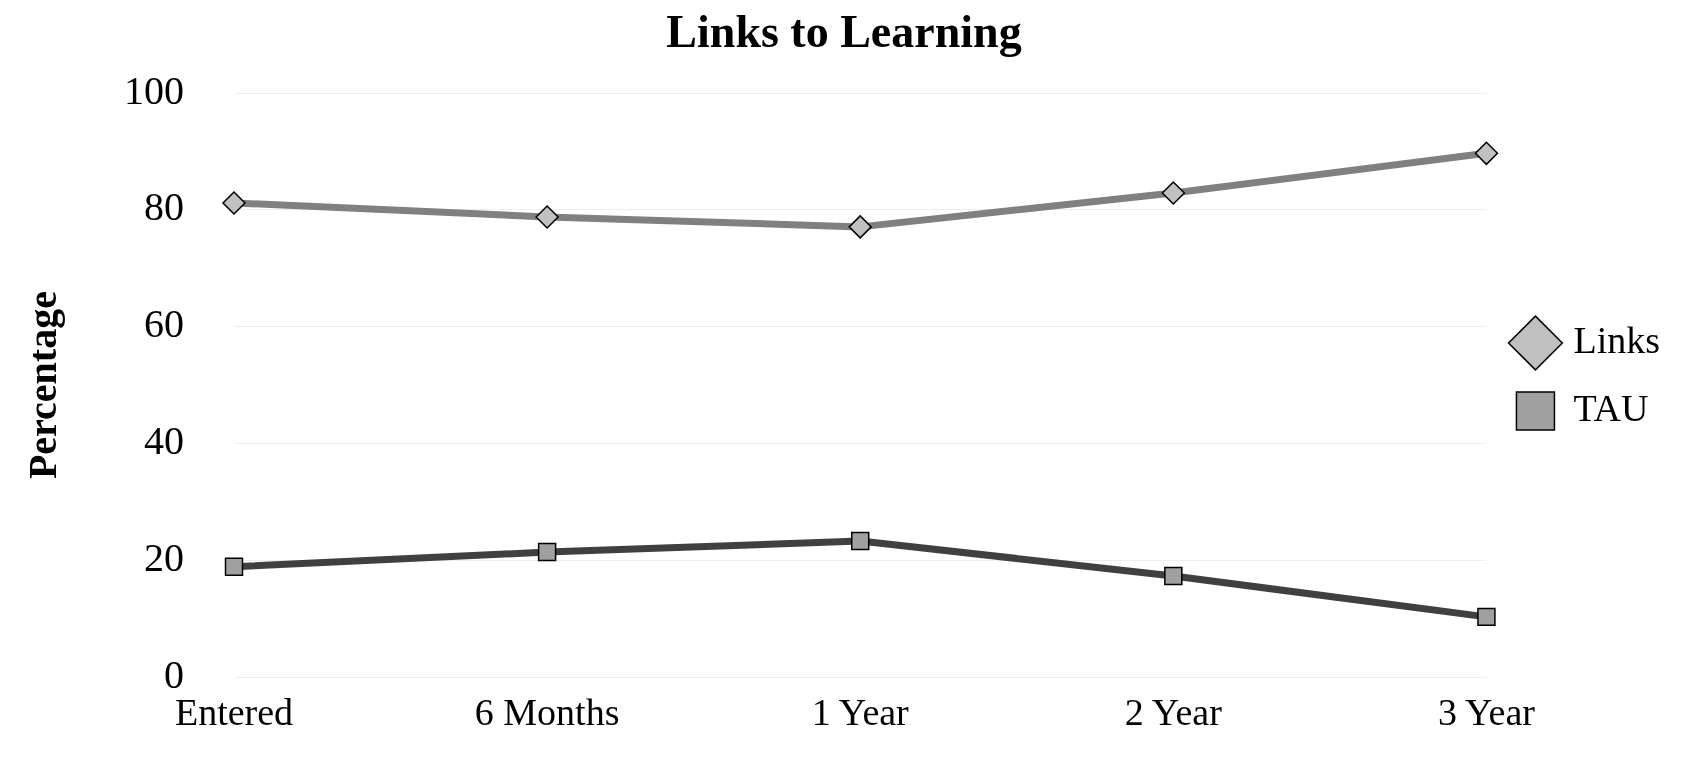  What do you see at coordinates (43, 385) in the screenshot?
I see `y-axis-title: Percentage` at bounding box center [43, 385].